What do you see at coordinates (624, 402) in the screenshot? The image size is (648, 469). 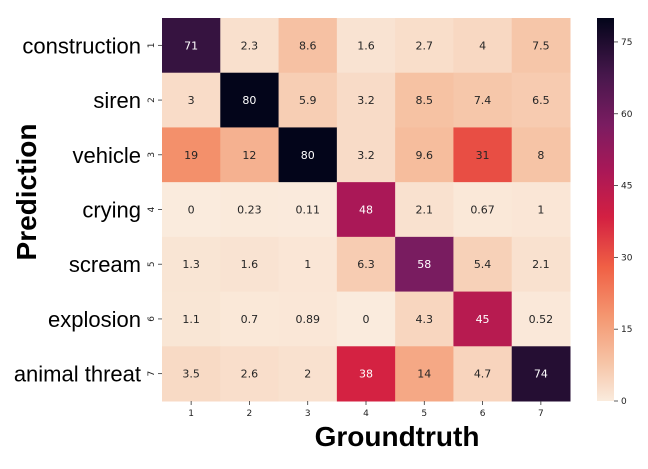 I see `colorbar-tick-label-0: 0` at bounding box center [624, 402].